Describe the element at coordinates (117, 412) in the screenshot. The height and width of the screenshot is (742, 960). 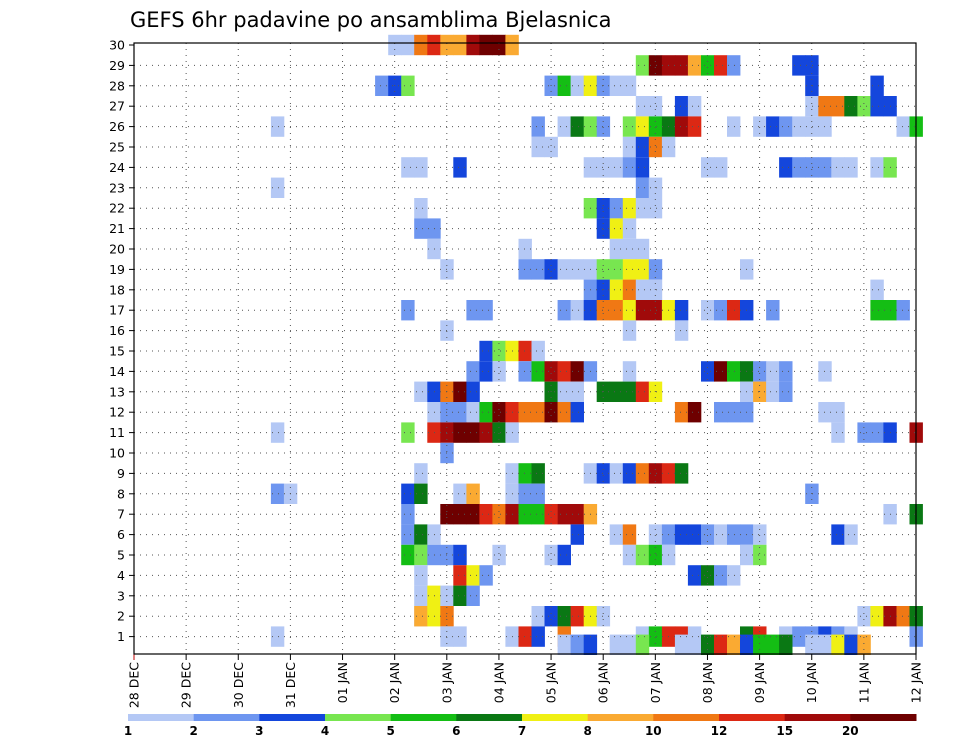
I see `y-tick-label: 12` at that location.